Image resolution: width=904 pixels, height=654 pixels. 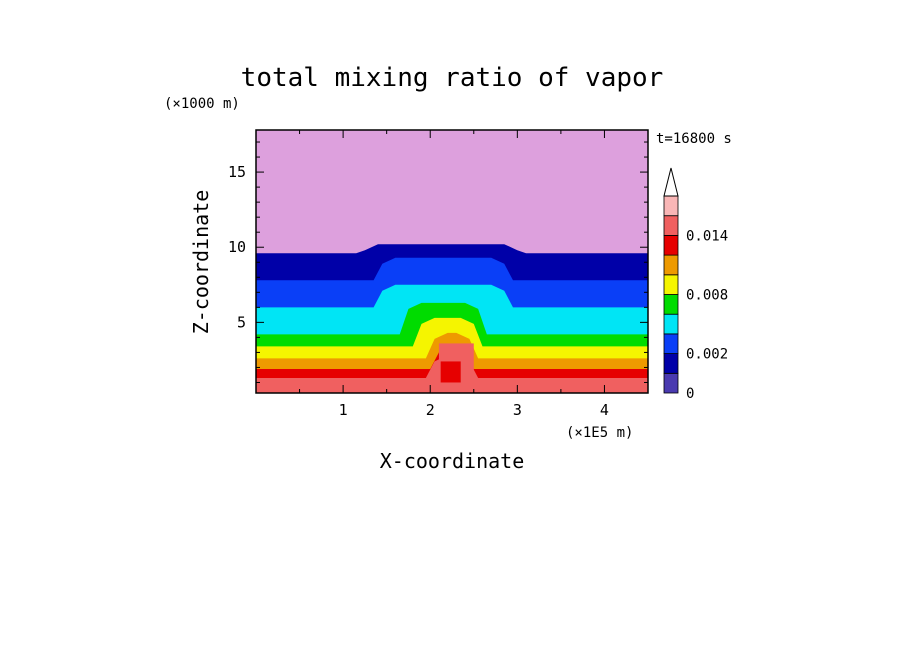 I want to click on plume-core-red, so click(x=450, y=372).